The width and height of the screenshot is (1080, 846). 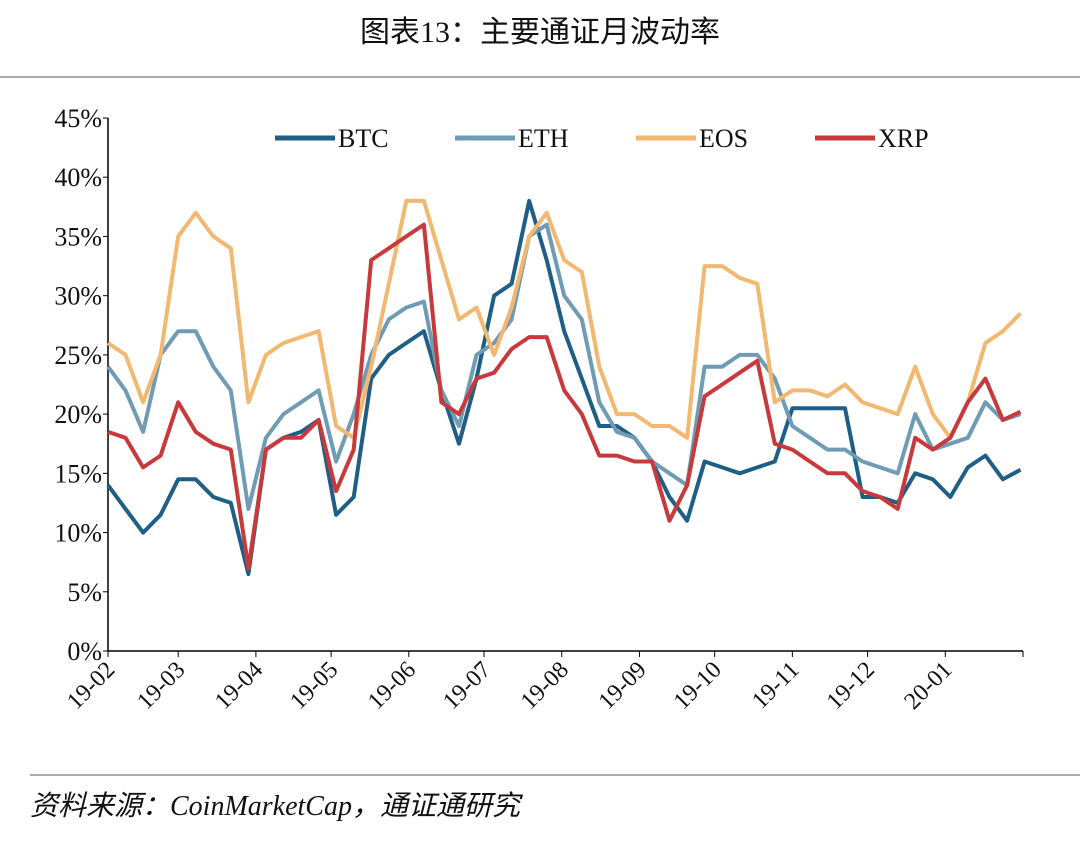 What do you see at coordinates (540, 32) in the screenshot?
I see `chart-title: 图表13：主要通证月波动率` at bounding box center [540, 32].